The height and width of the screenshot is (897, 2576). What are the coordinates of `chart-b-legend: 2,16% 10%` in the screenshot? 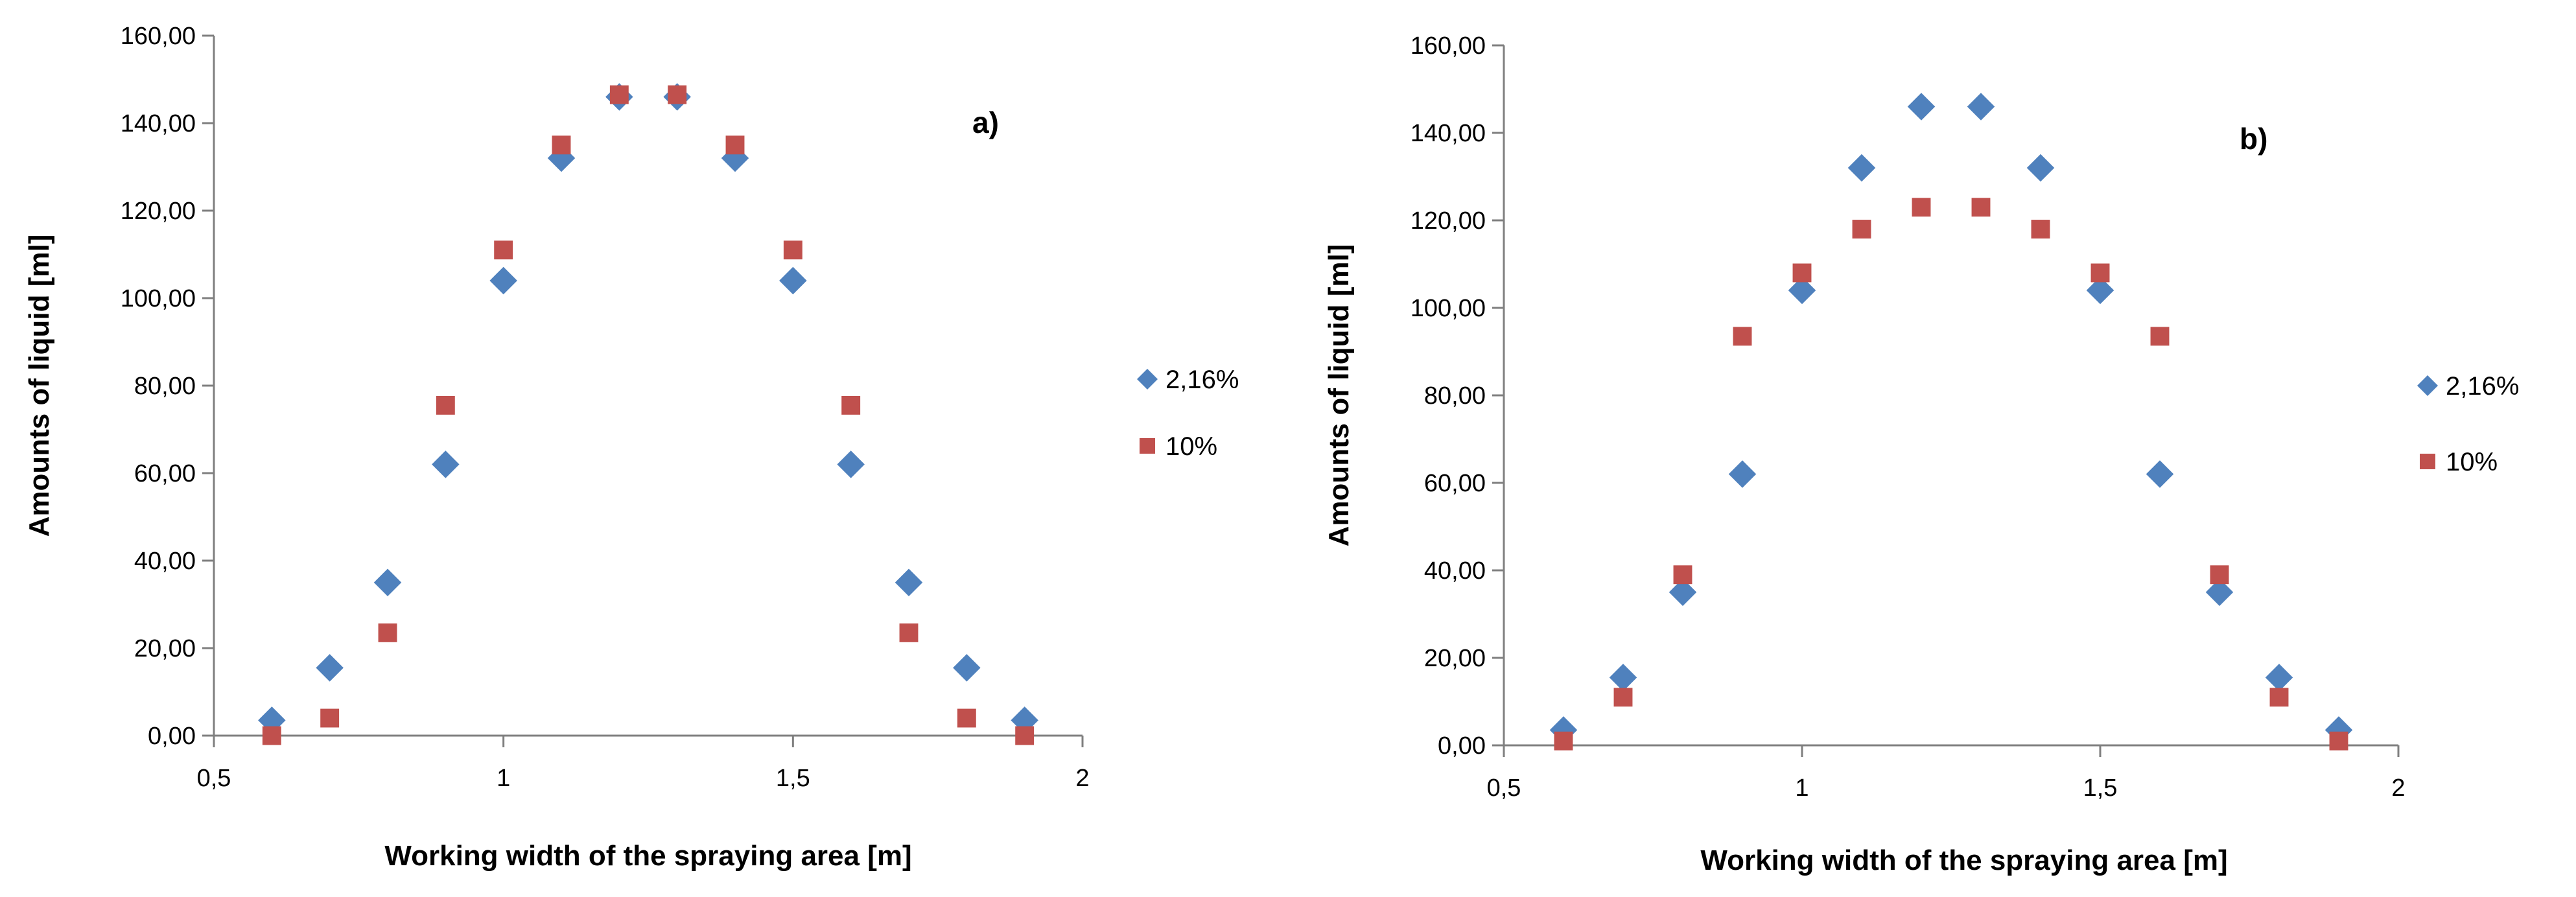 It's located at (2468, 424).